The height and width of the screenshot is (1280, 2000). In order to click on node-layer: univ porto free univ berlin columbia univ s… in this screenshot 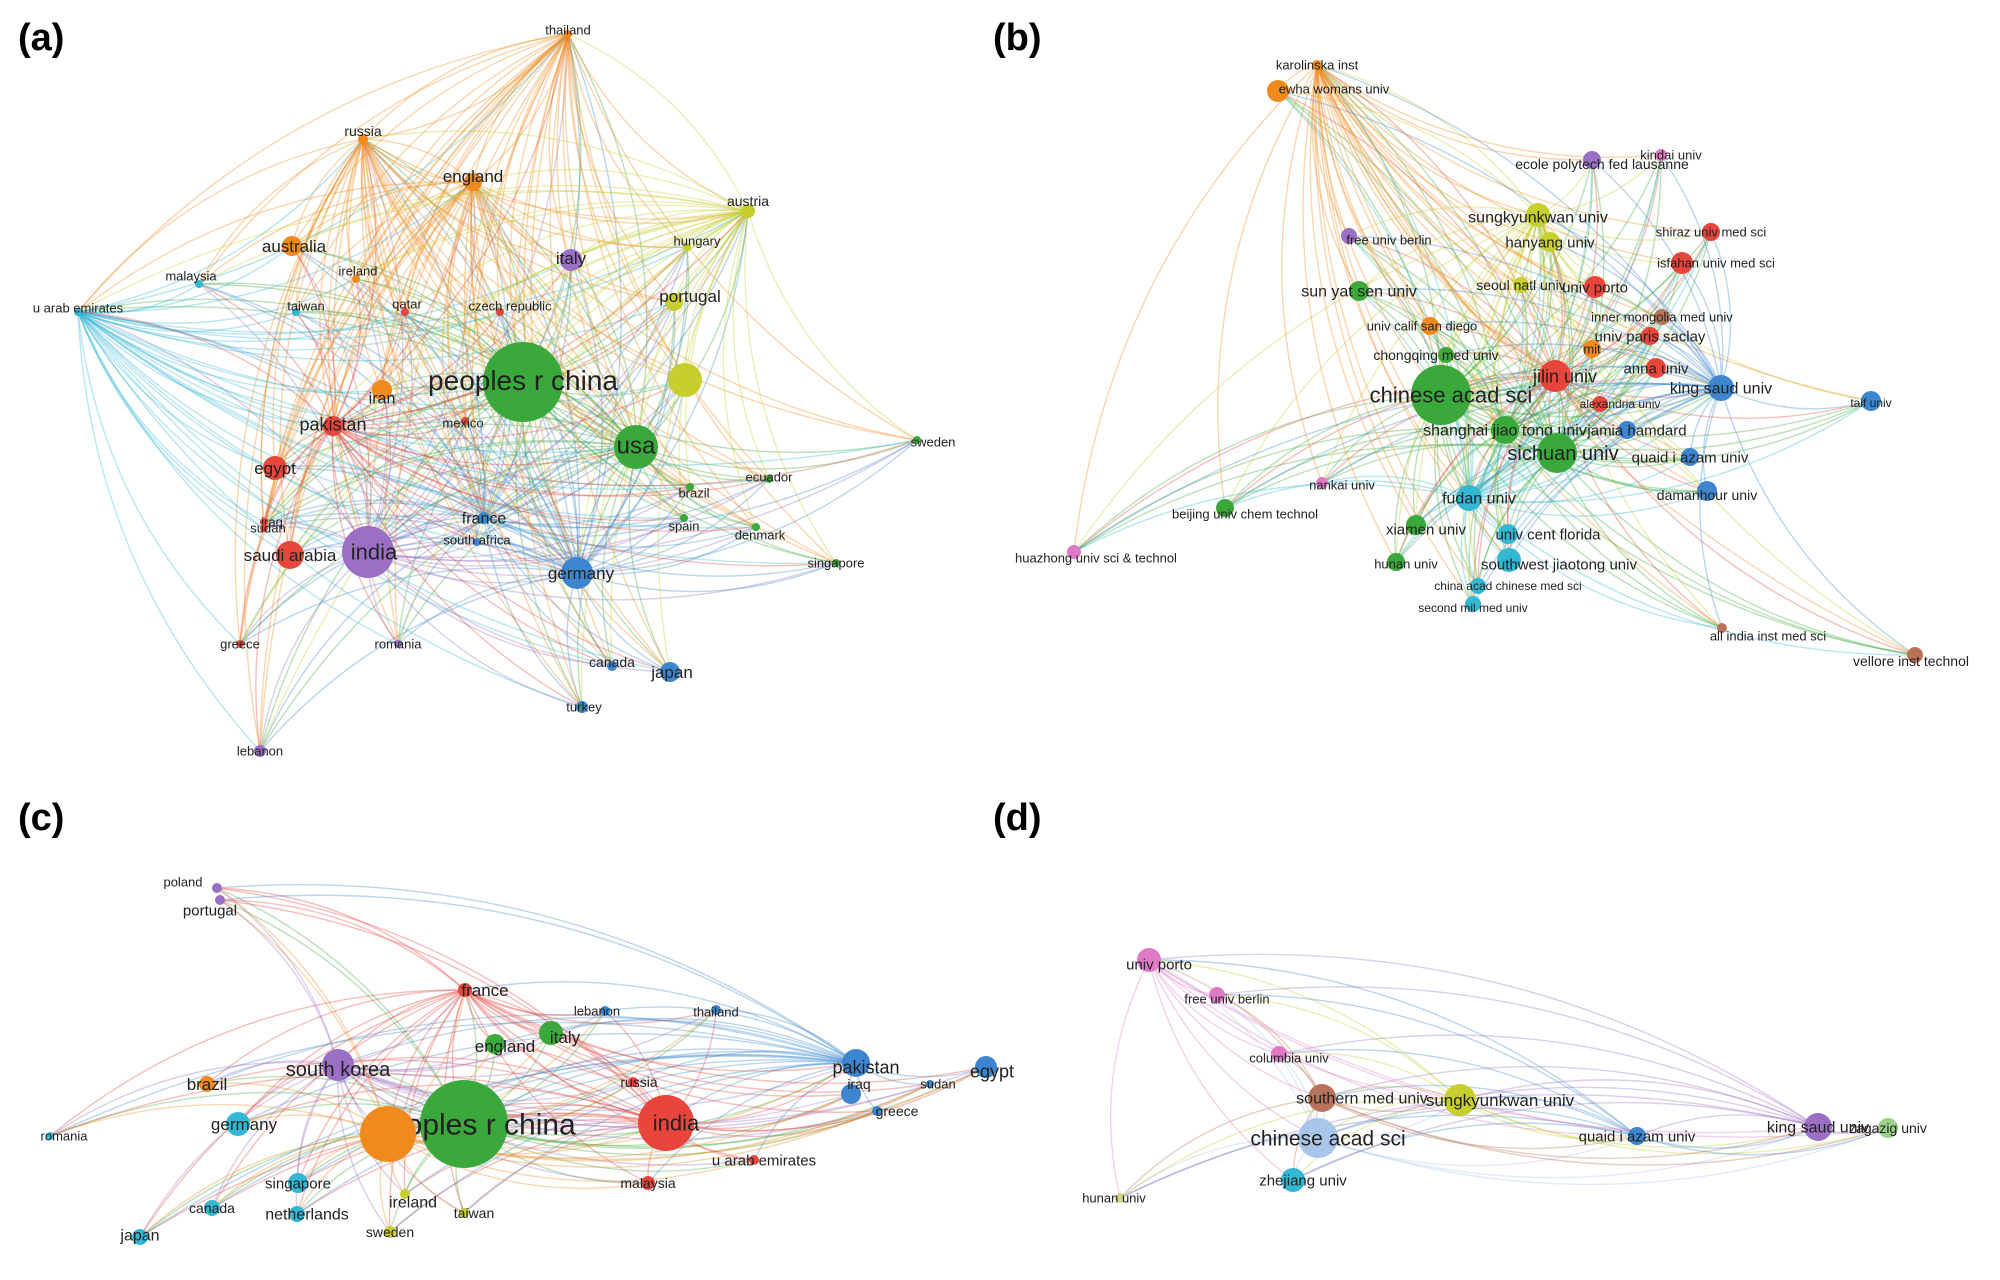, I will do `click(1504, 1077)`.